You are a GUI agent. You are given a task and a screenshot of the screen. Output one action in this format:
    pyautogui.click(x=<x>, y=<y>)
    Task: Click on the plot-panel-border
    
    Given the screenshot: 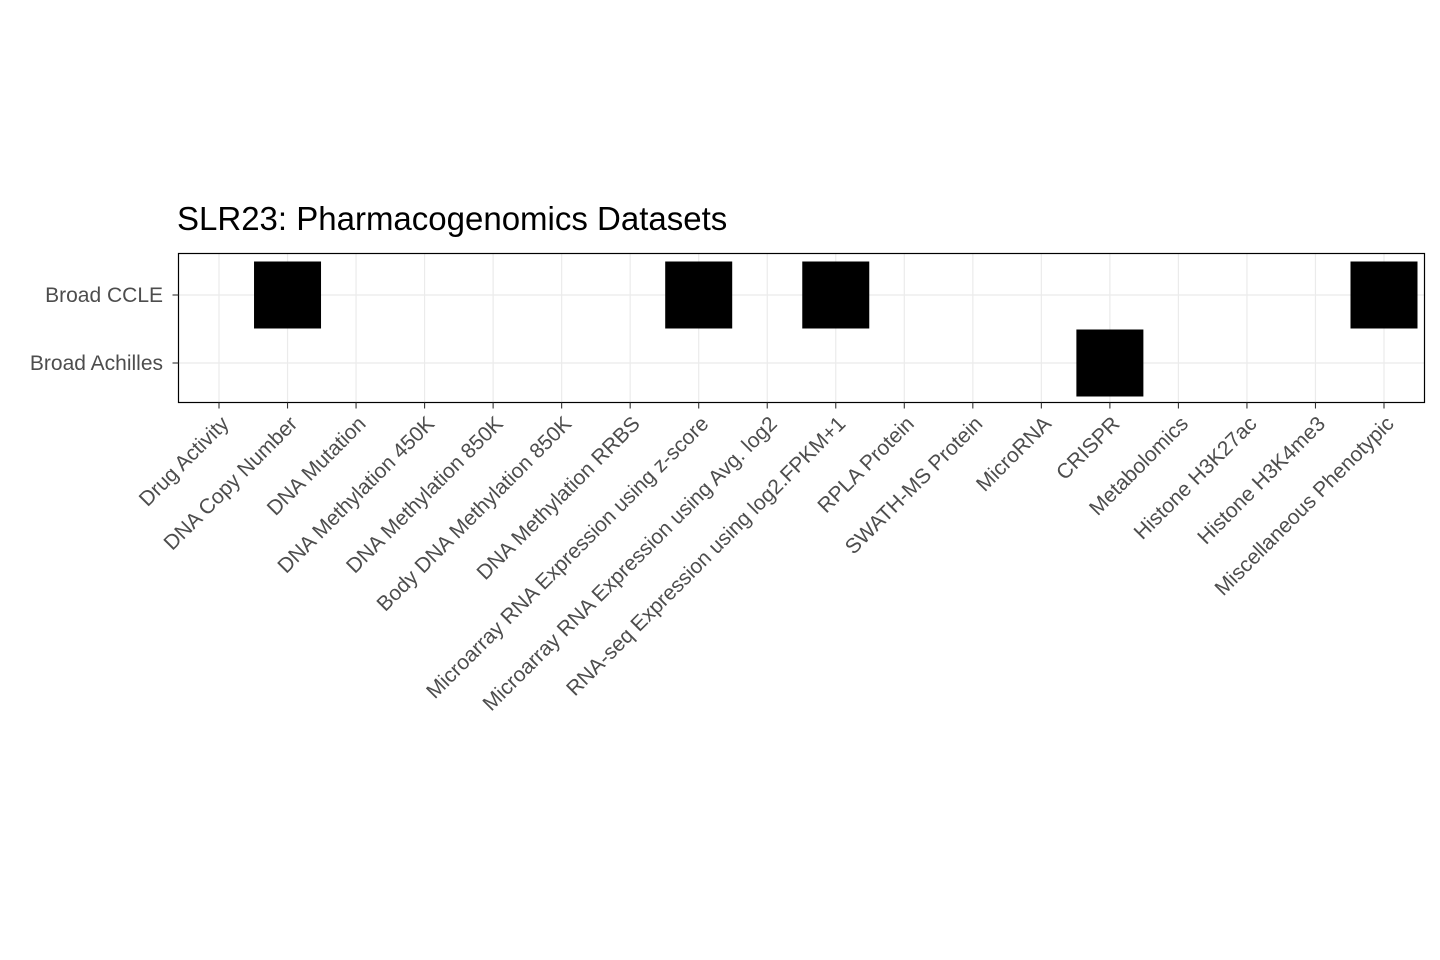 What is the action you would take?
    pyautogui.click(x=801, y=328)
    